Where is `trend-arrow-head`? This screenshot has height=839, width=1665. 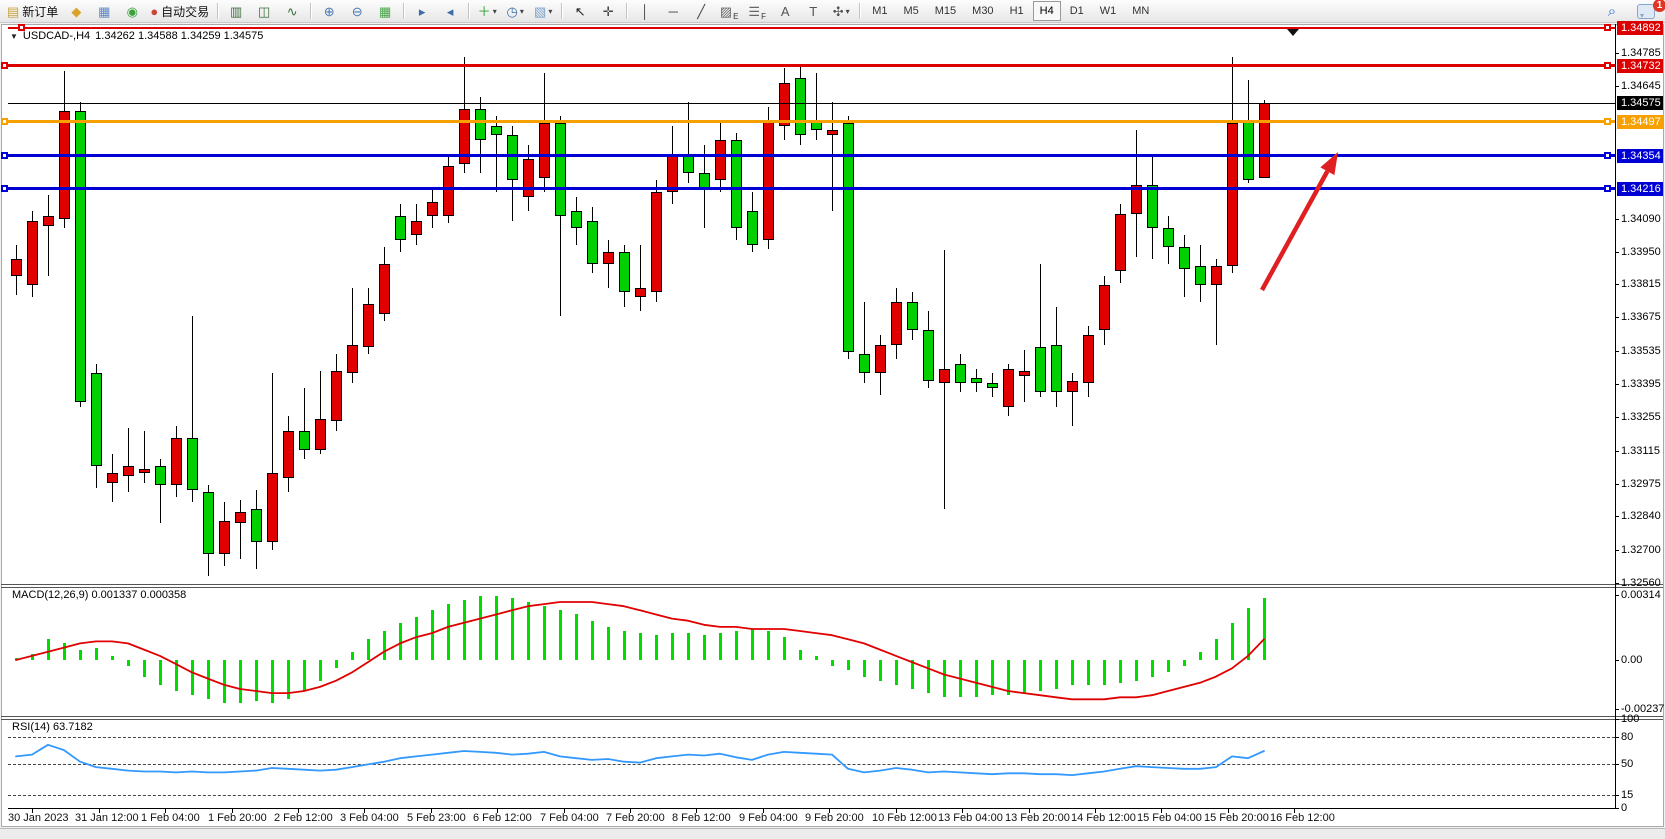 trend-arrow-head is located at coordinates (1329, 164).